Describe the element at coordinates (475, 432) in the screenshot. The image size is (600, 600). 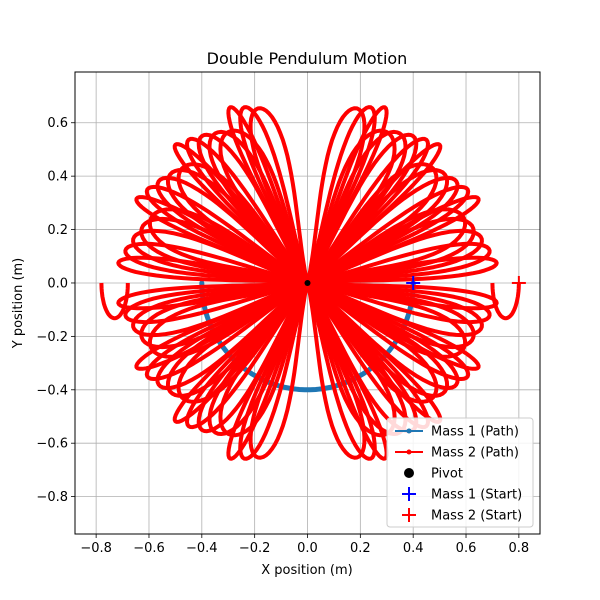
I see `legend-label: Mass 1 (Path)` at that location.